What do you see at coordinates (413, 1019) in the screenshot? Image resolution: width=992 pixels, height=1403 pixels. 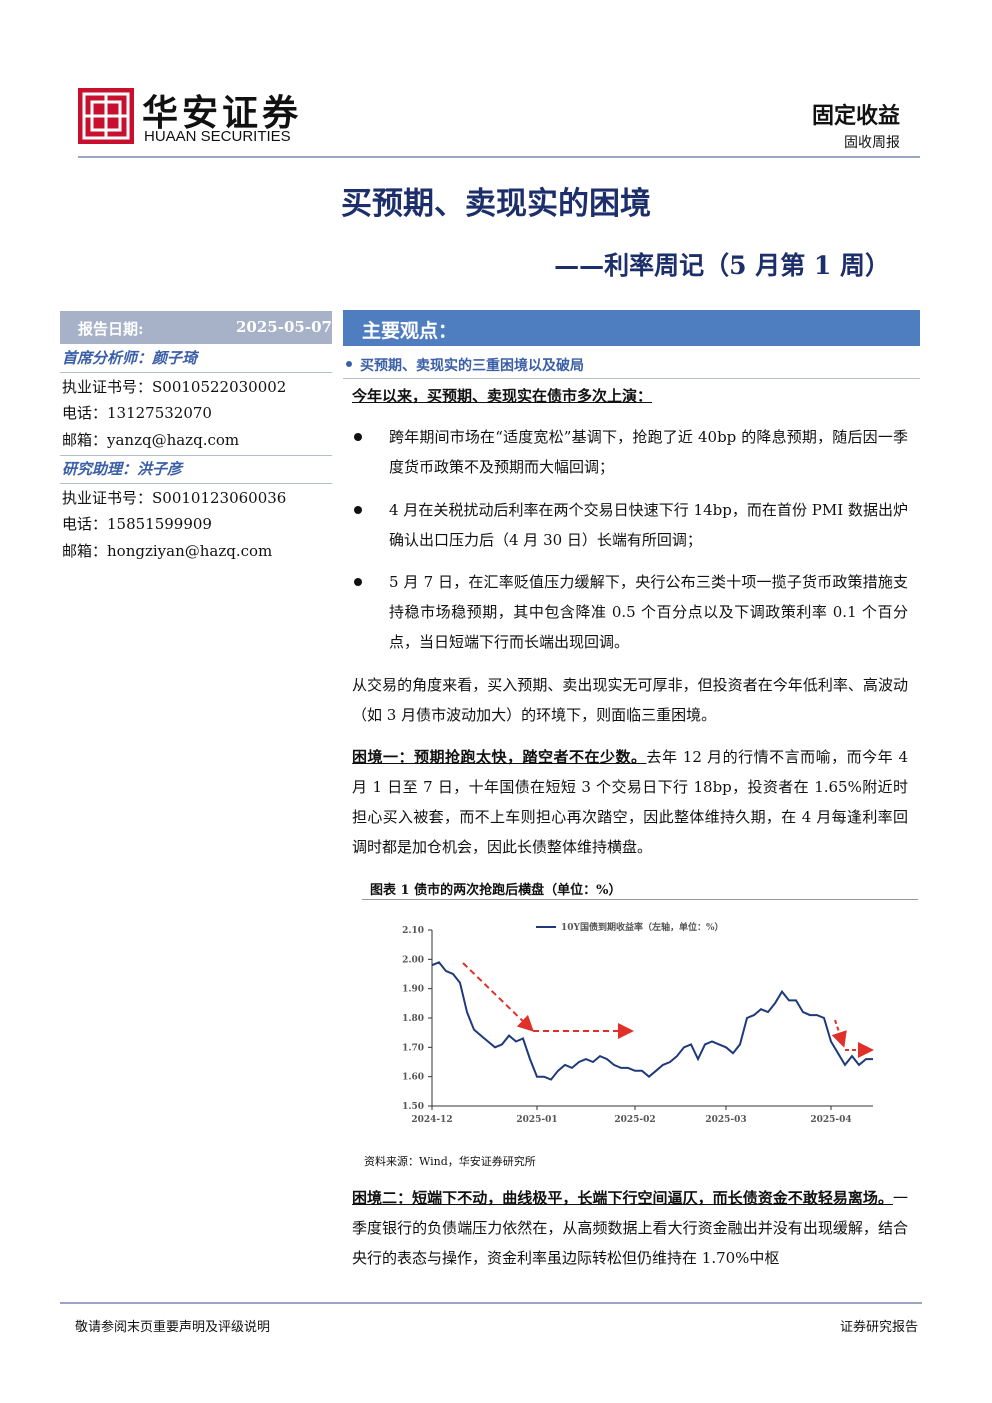 I see `y-tick-label: 1.80` at bounding box center [413, 1019].